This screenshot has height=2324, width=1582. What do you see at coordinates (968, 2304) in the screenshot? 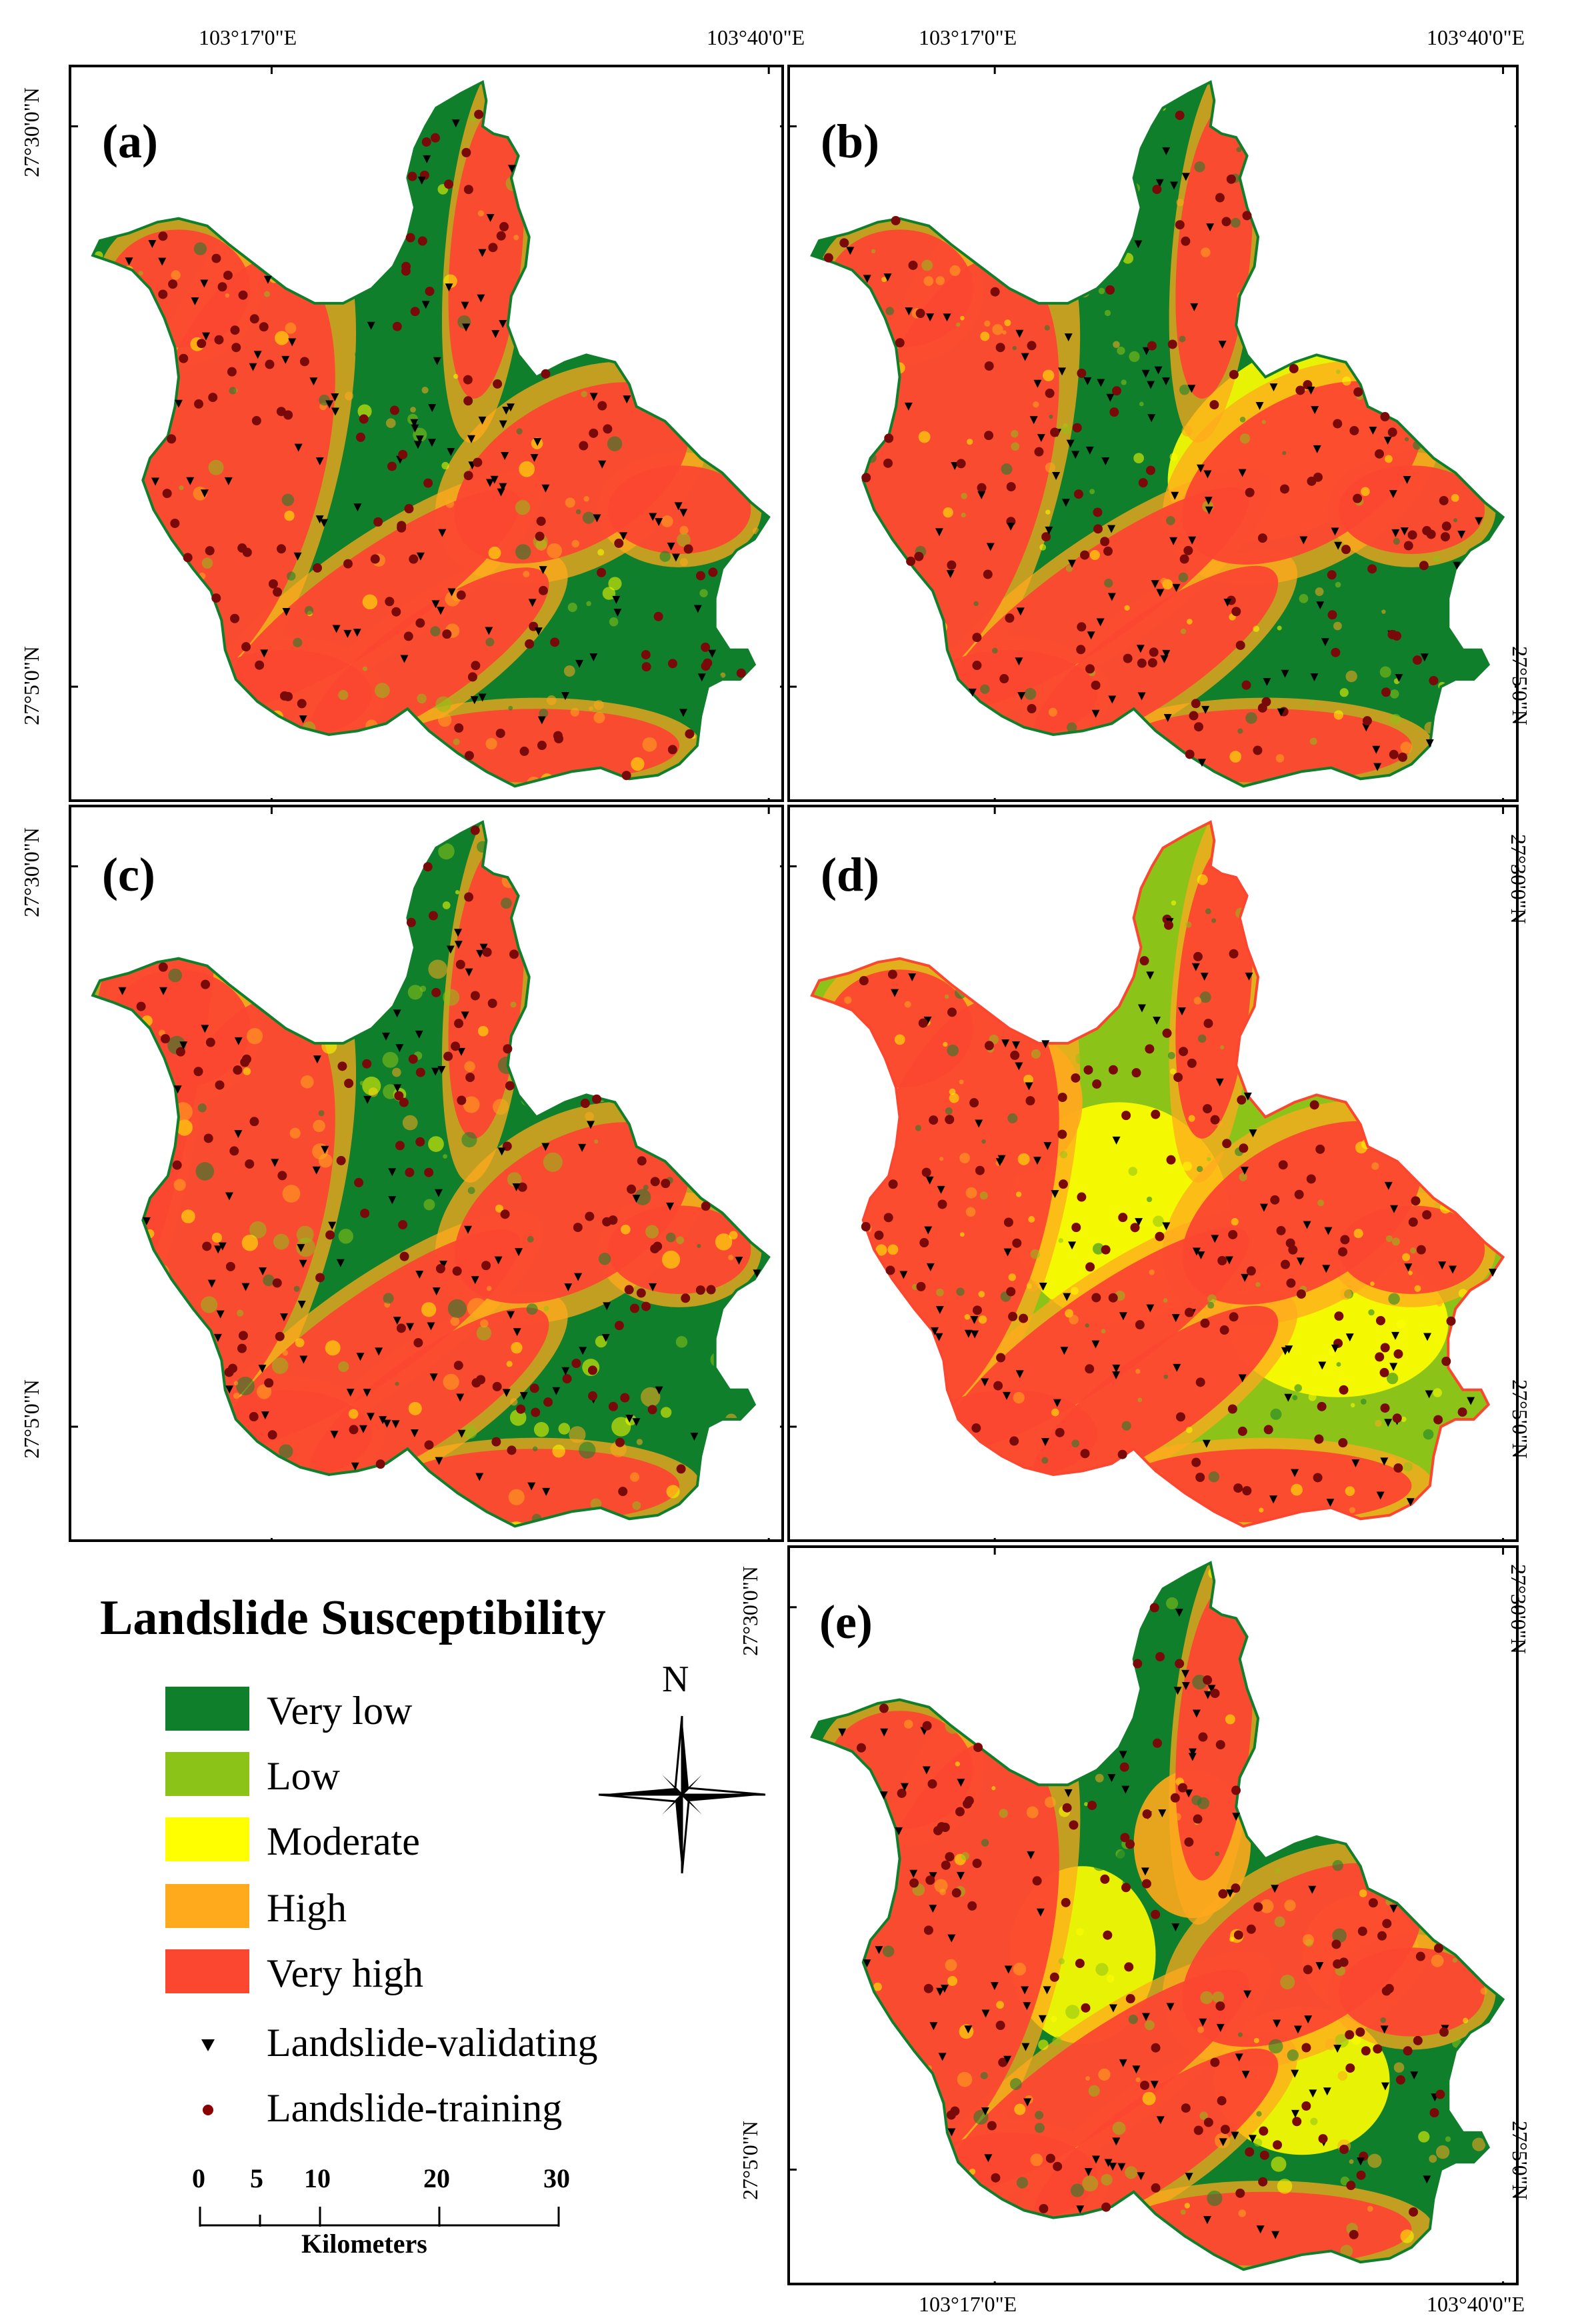
I see `longitude-label: 103°17'0"E` at bounding box center [968, 2304].